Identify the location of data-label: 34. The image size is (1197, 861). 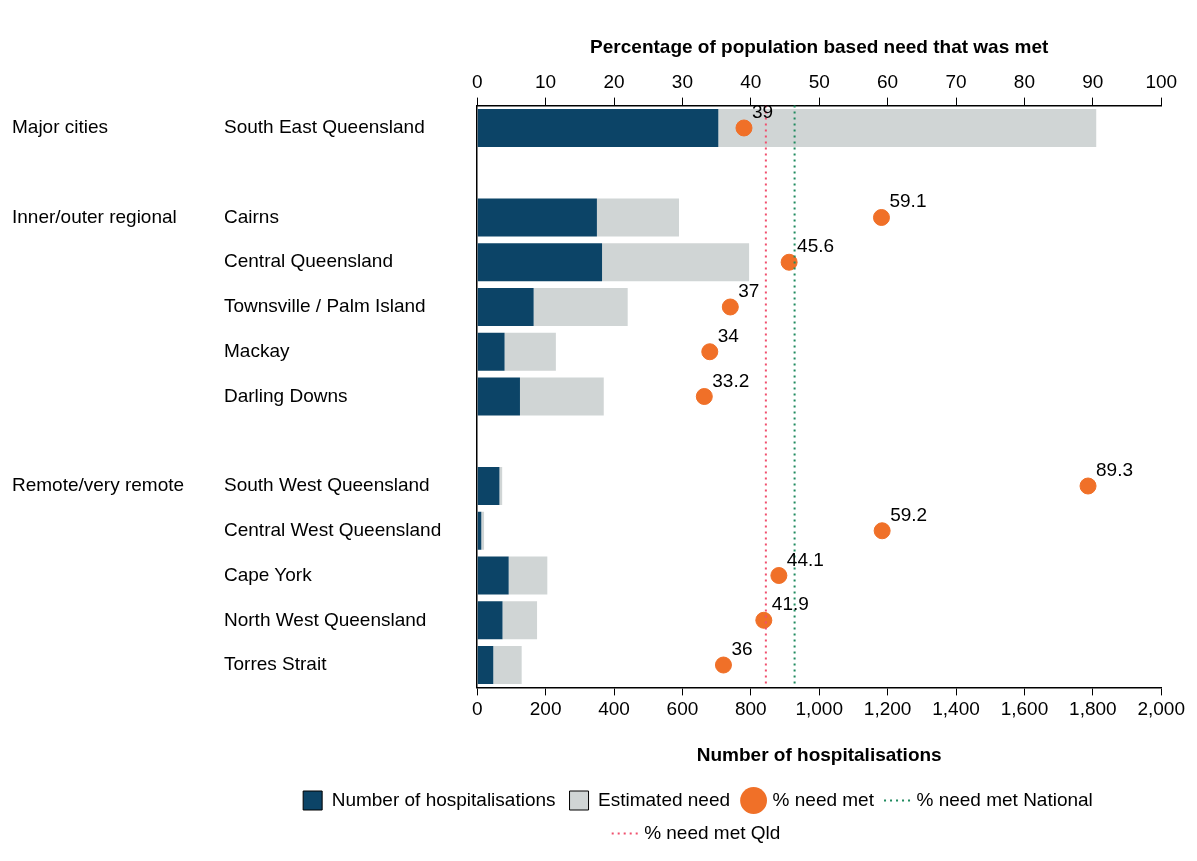
(728, 335).